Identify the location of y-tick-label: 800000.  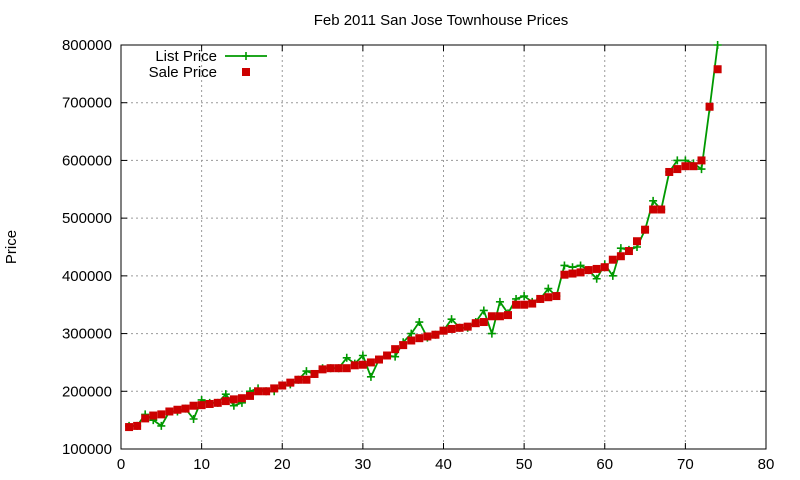
(87, 45).